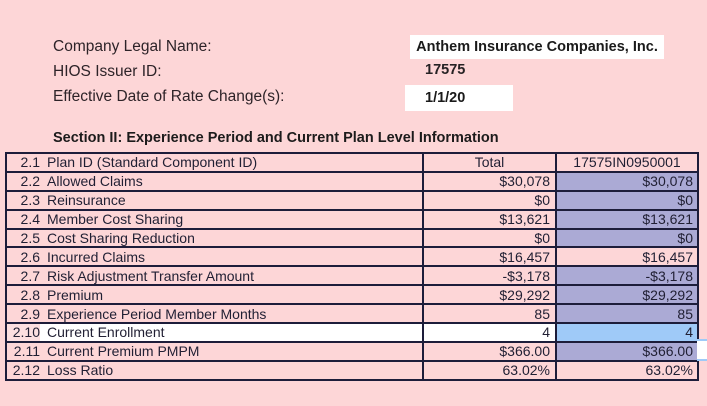 The width and height of the screenshot is (707, 406). I want to click on table-row: 2.2 Allowed Claims $30,078 $30,078, so click(352, 181).